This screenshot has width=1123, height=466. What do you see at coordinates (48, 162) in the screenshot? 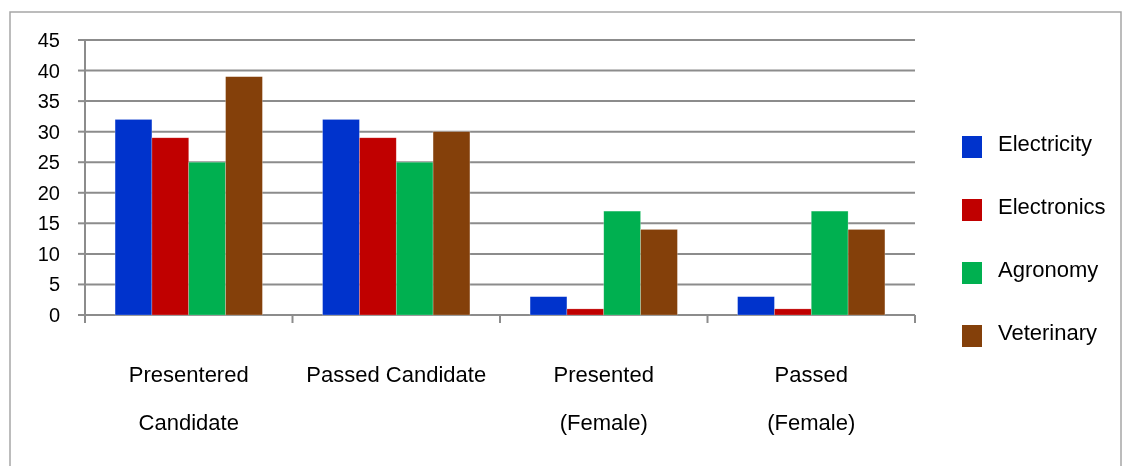
I see `y-tick-label: 25` at bounding box center [48, 162].